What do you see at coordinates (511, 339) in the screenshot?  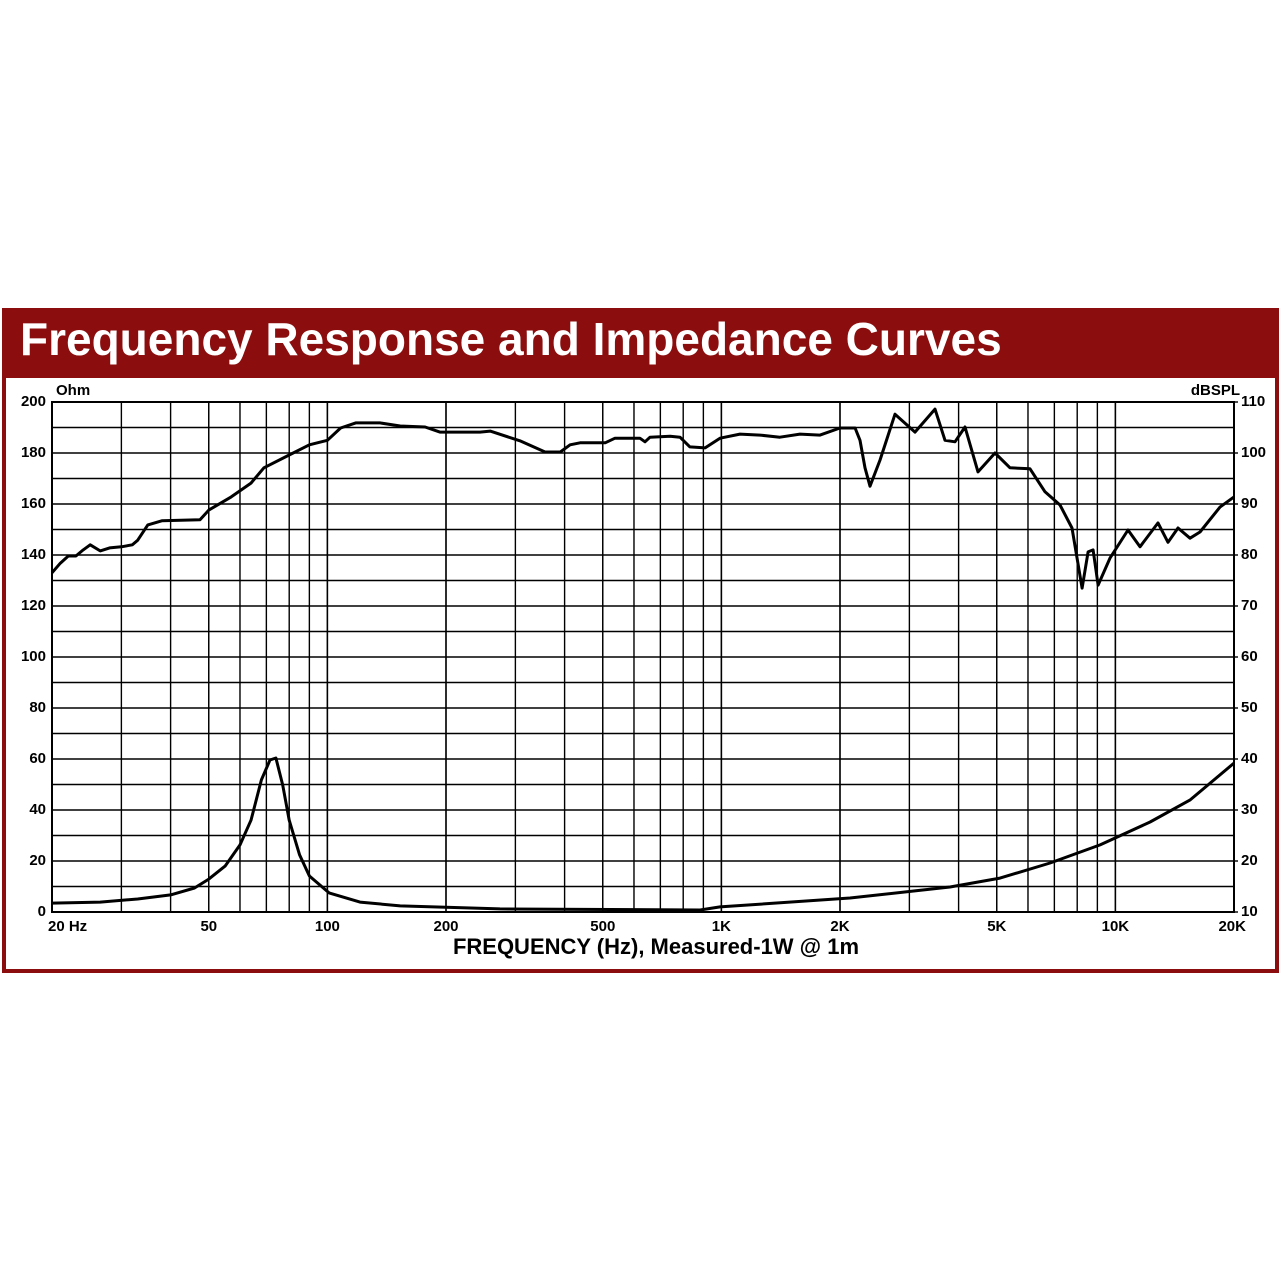 I see `chart-title: Frequency Response and Impedance Curves` at bounding box center [511, 339].